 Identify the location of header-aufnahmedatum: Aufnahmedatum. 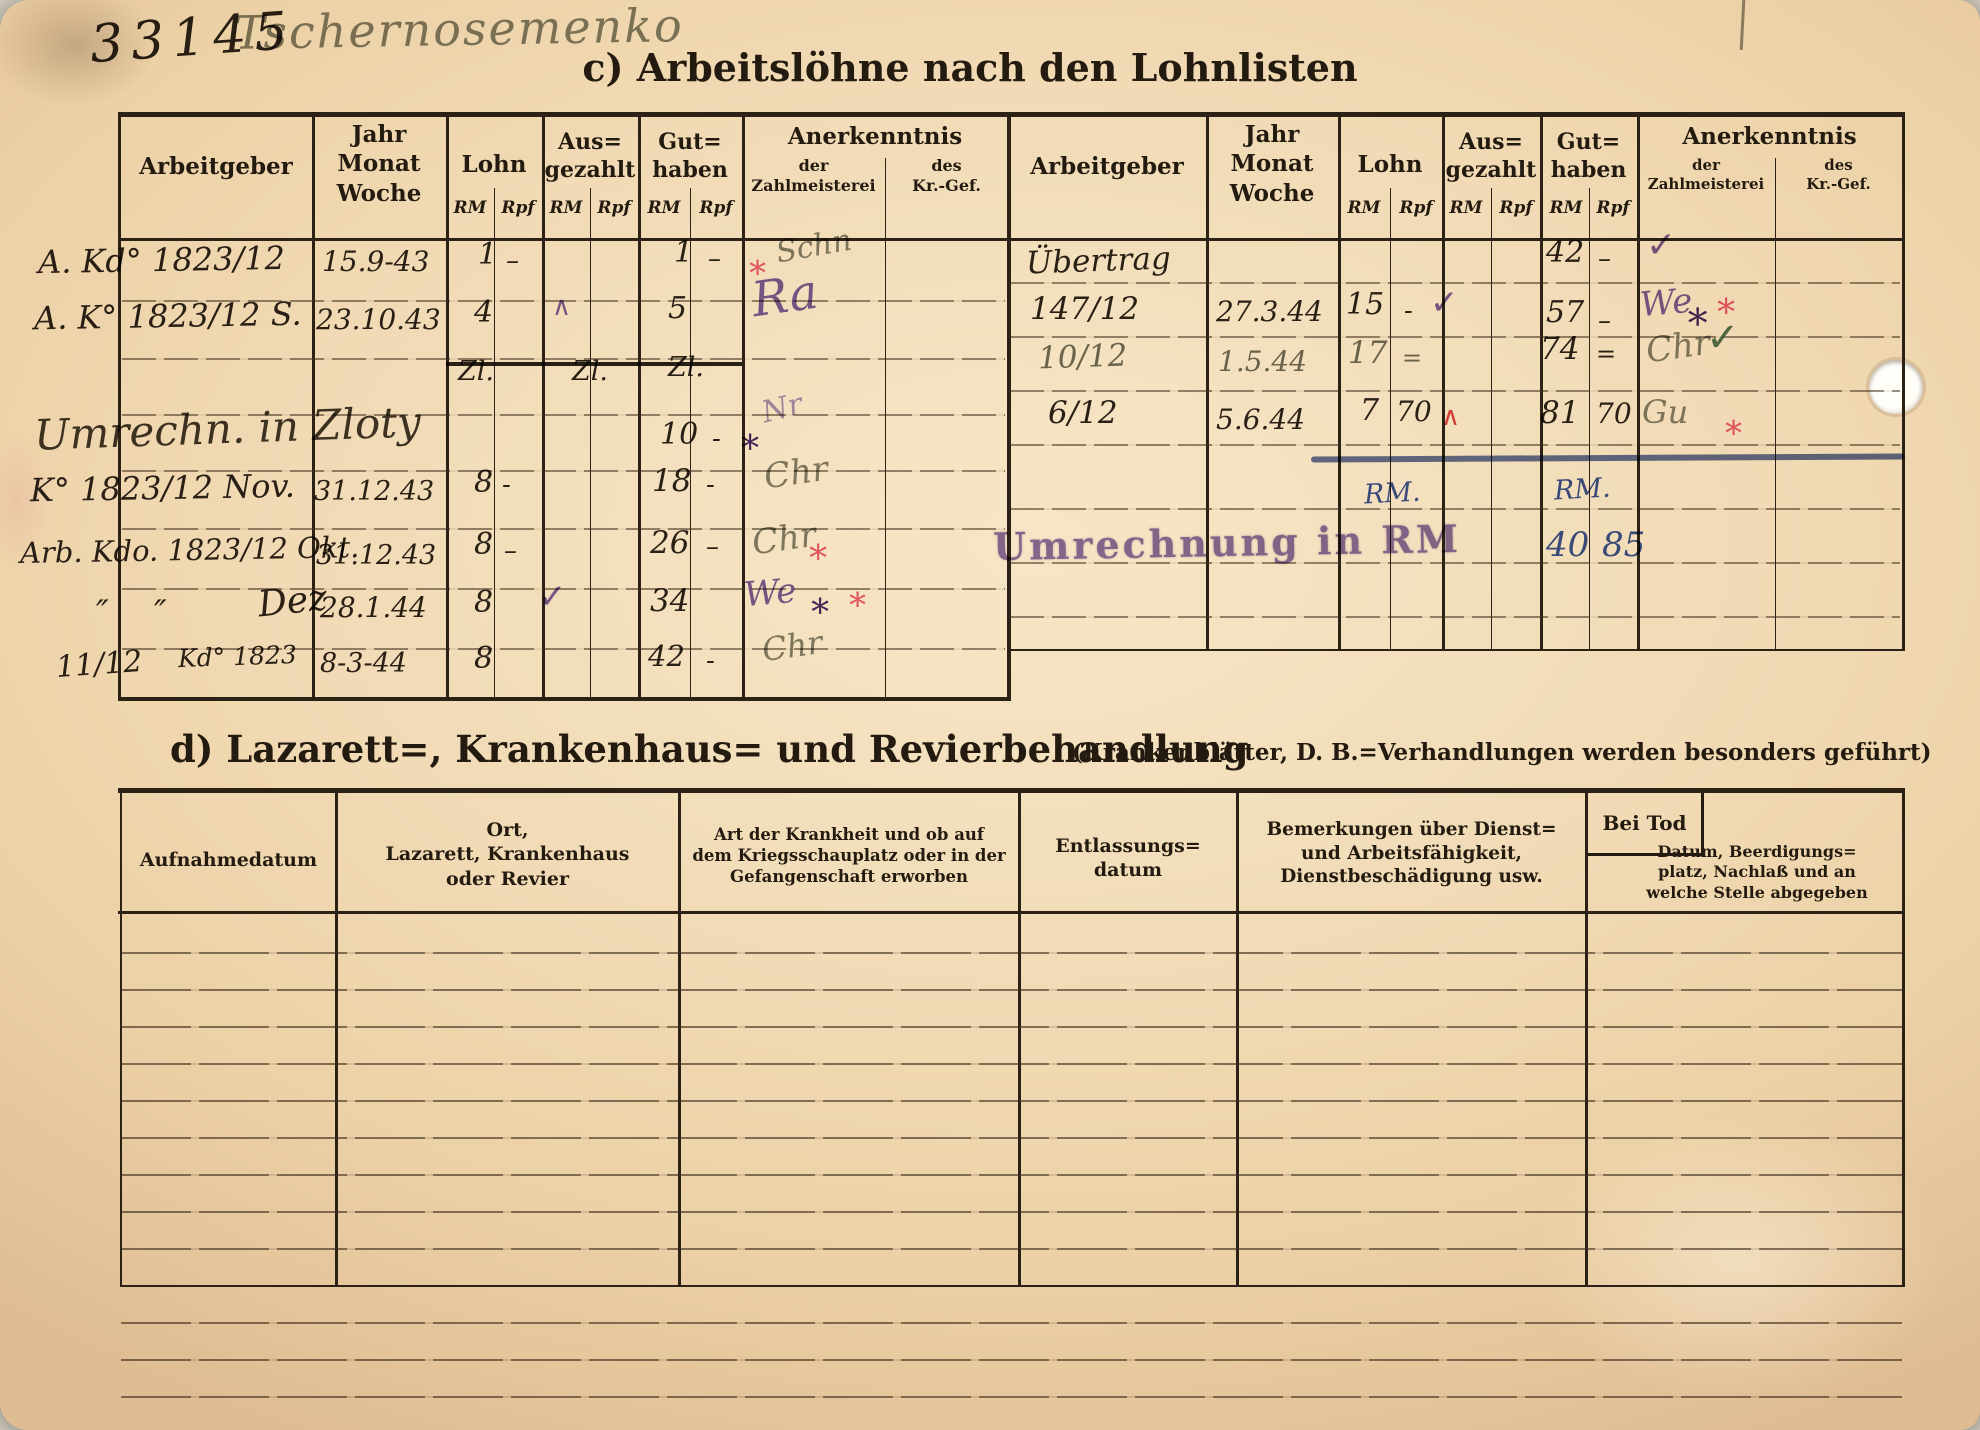
(228, 860).